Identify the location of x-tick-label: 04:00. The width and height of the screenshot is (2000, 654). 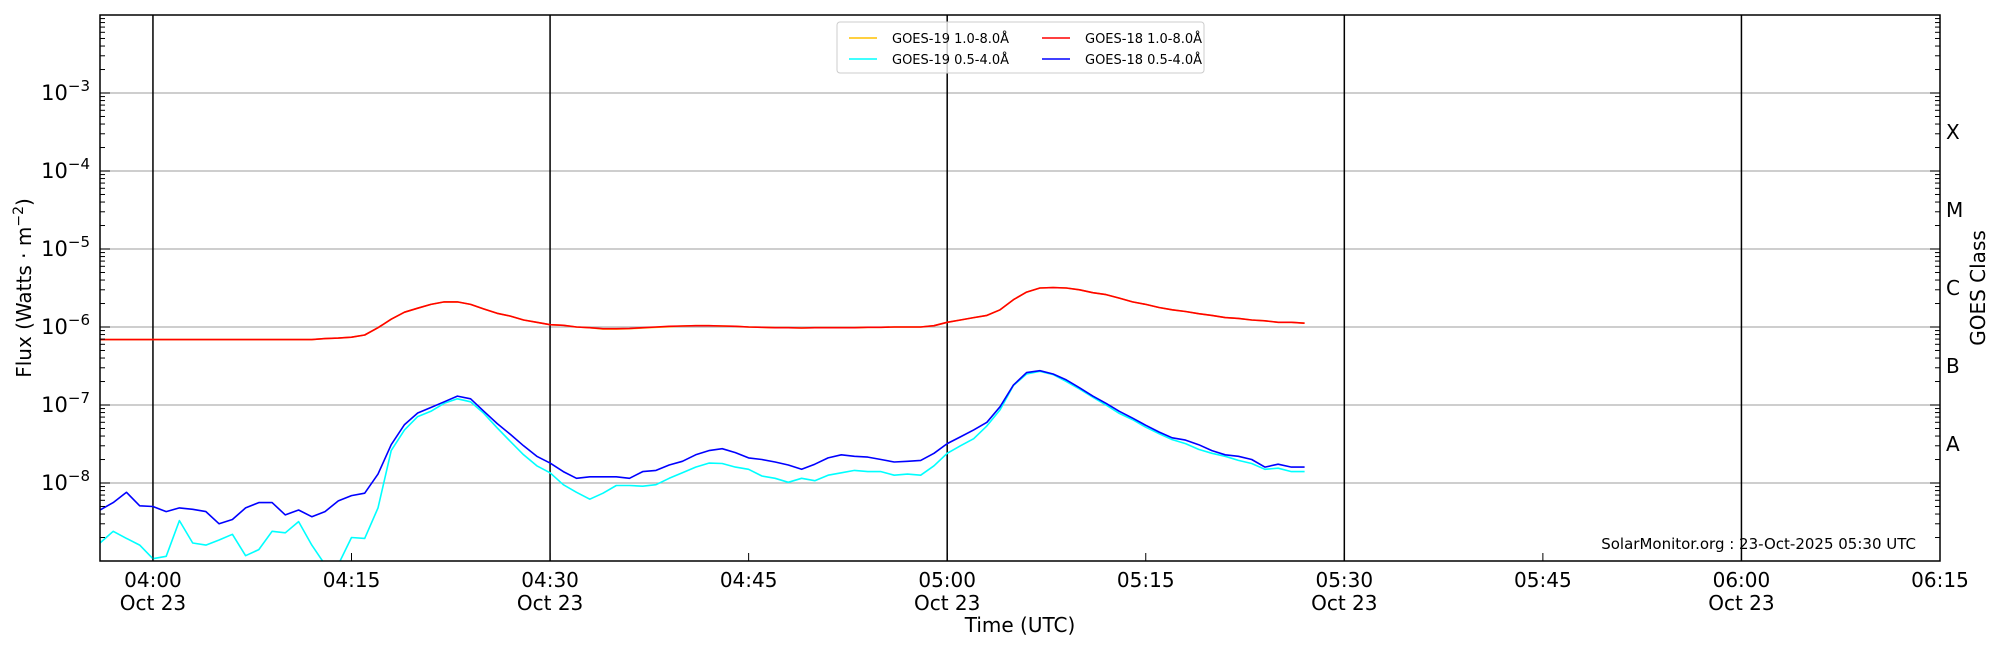
(153, 580).